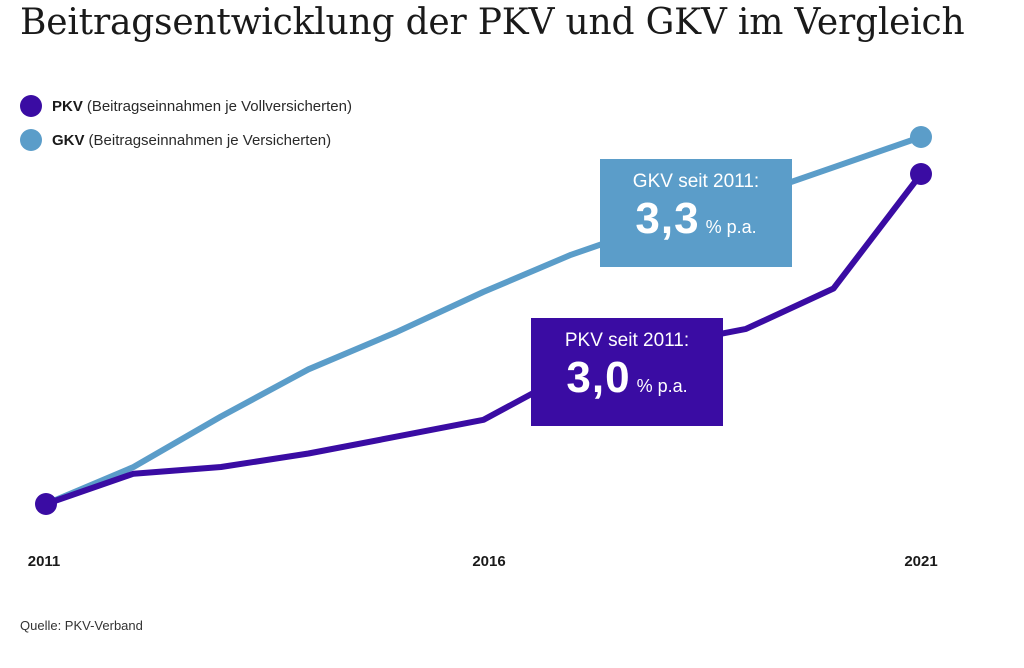 Image resolution: width=1024 pixels, height=668 pixels. I want to click on legend-dot-gkv-icon, so click(31, 140).